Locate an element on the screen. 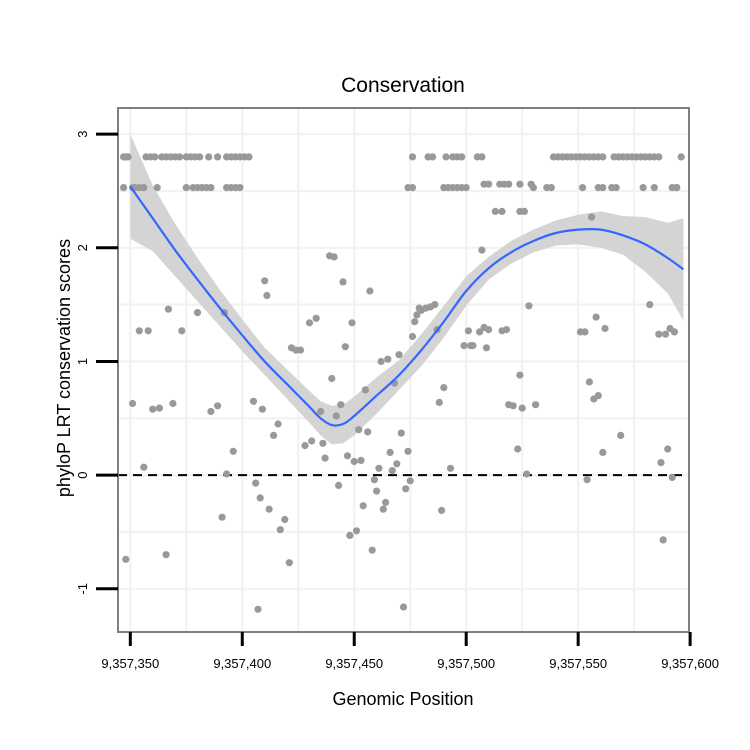 The height and width of the screenshot is (750, 750). y-axis-title: phyloP LRT conservation scores is located at coordinates (64, 368).